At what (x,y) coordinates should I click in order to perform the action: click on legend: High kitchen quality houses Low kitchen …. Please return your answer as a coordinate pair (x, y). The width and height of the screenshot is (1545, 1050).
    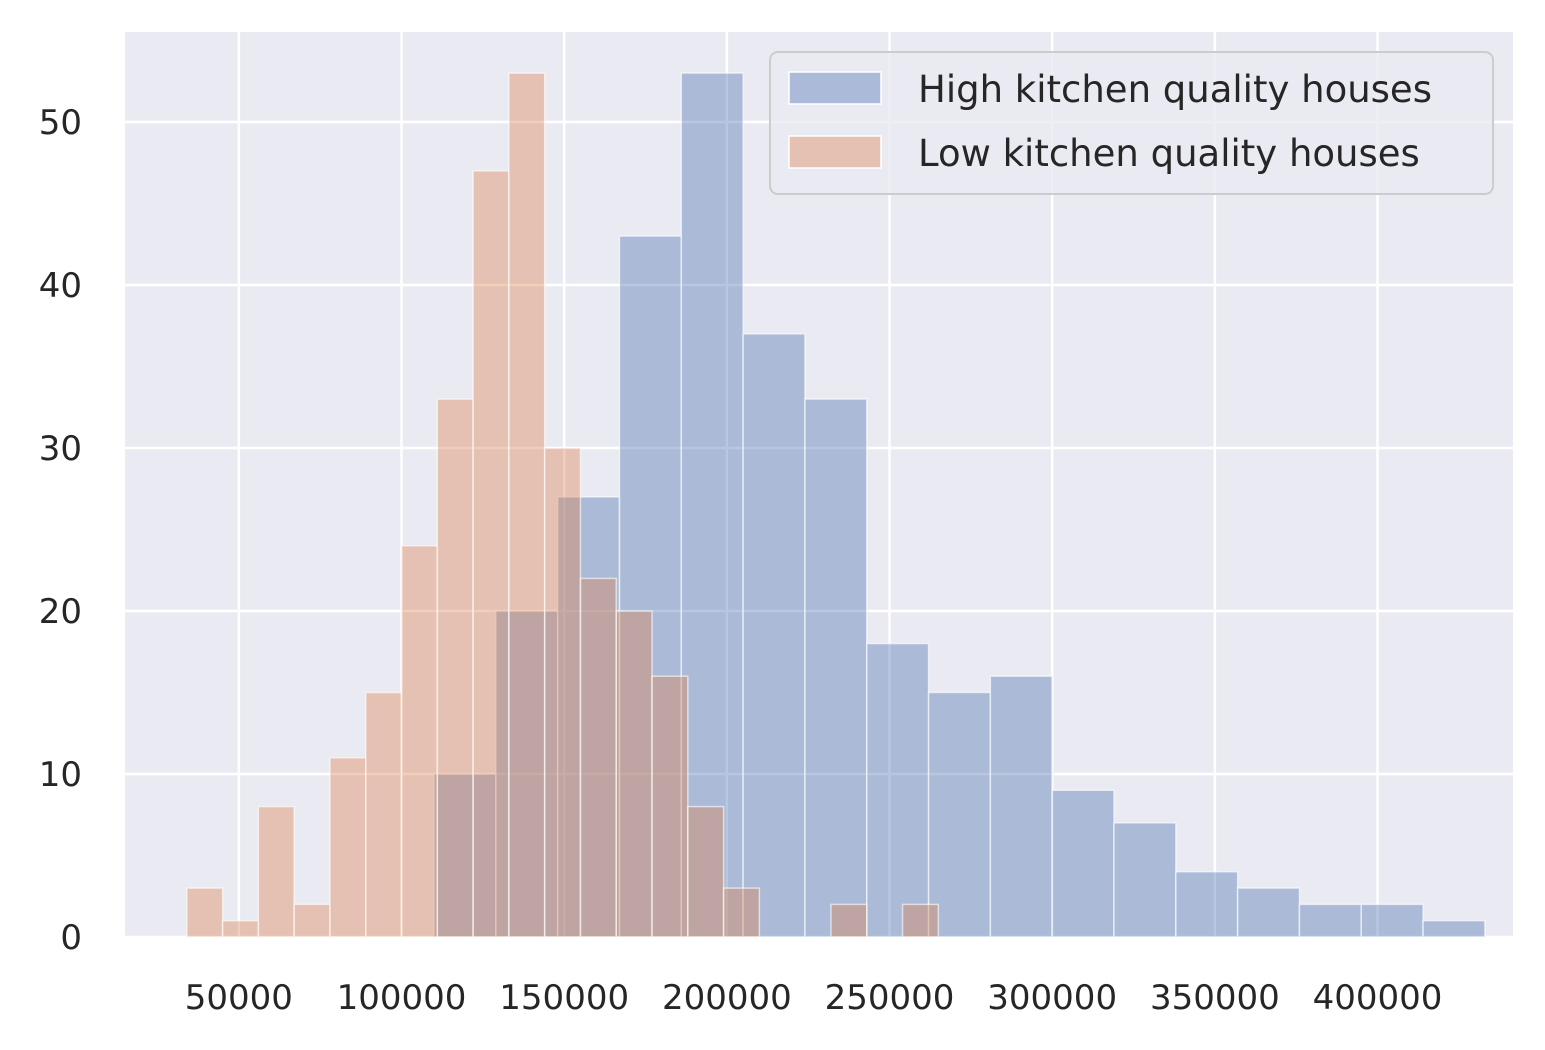
    Looking at the image, I should click on (1131, 123).